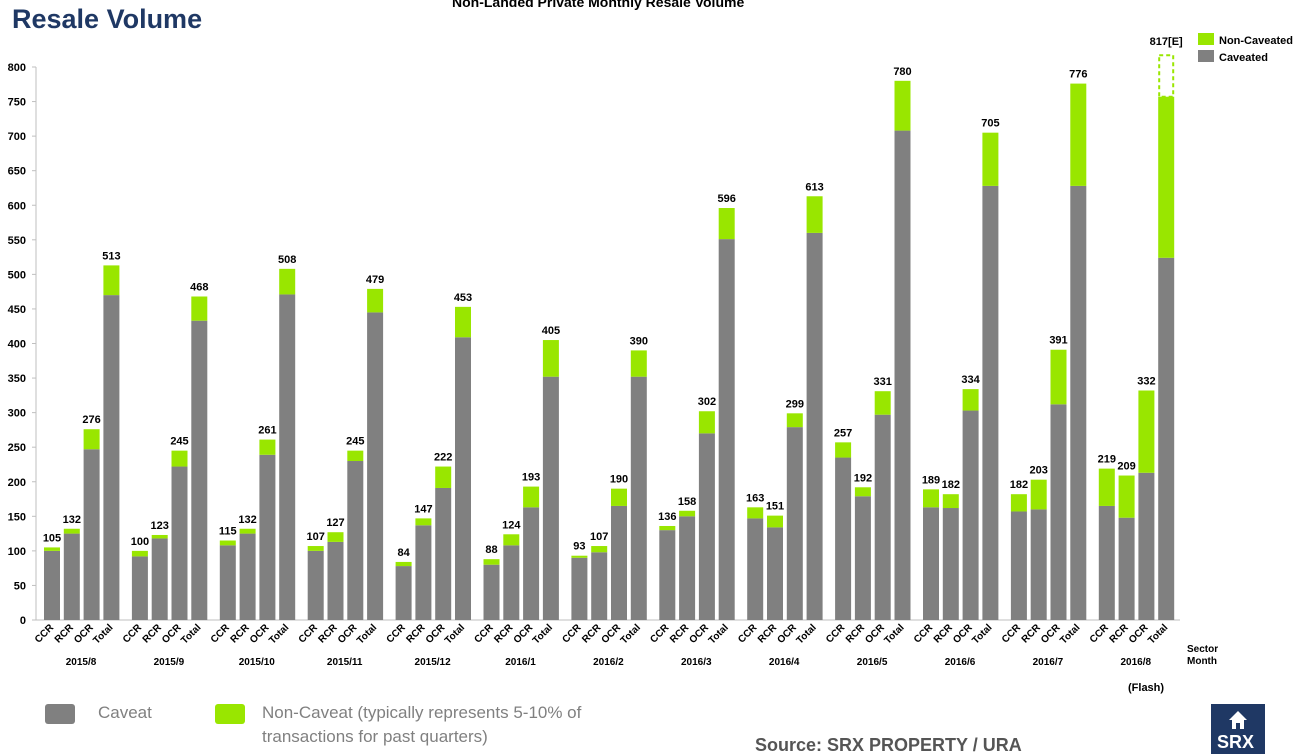 The height and width of the screenshot is (756, 1303). I want to click on month-tick-label: 2016/3, so click(696, 662).